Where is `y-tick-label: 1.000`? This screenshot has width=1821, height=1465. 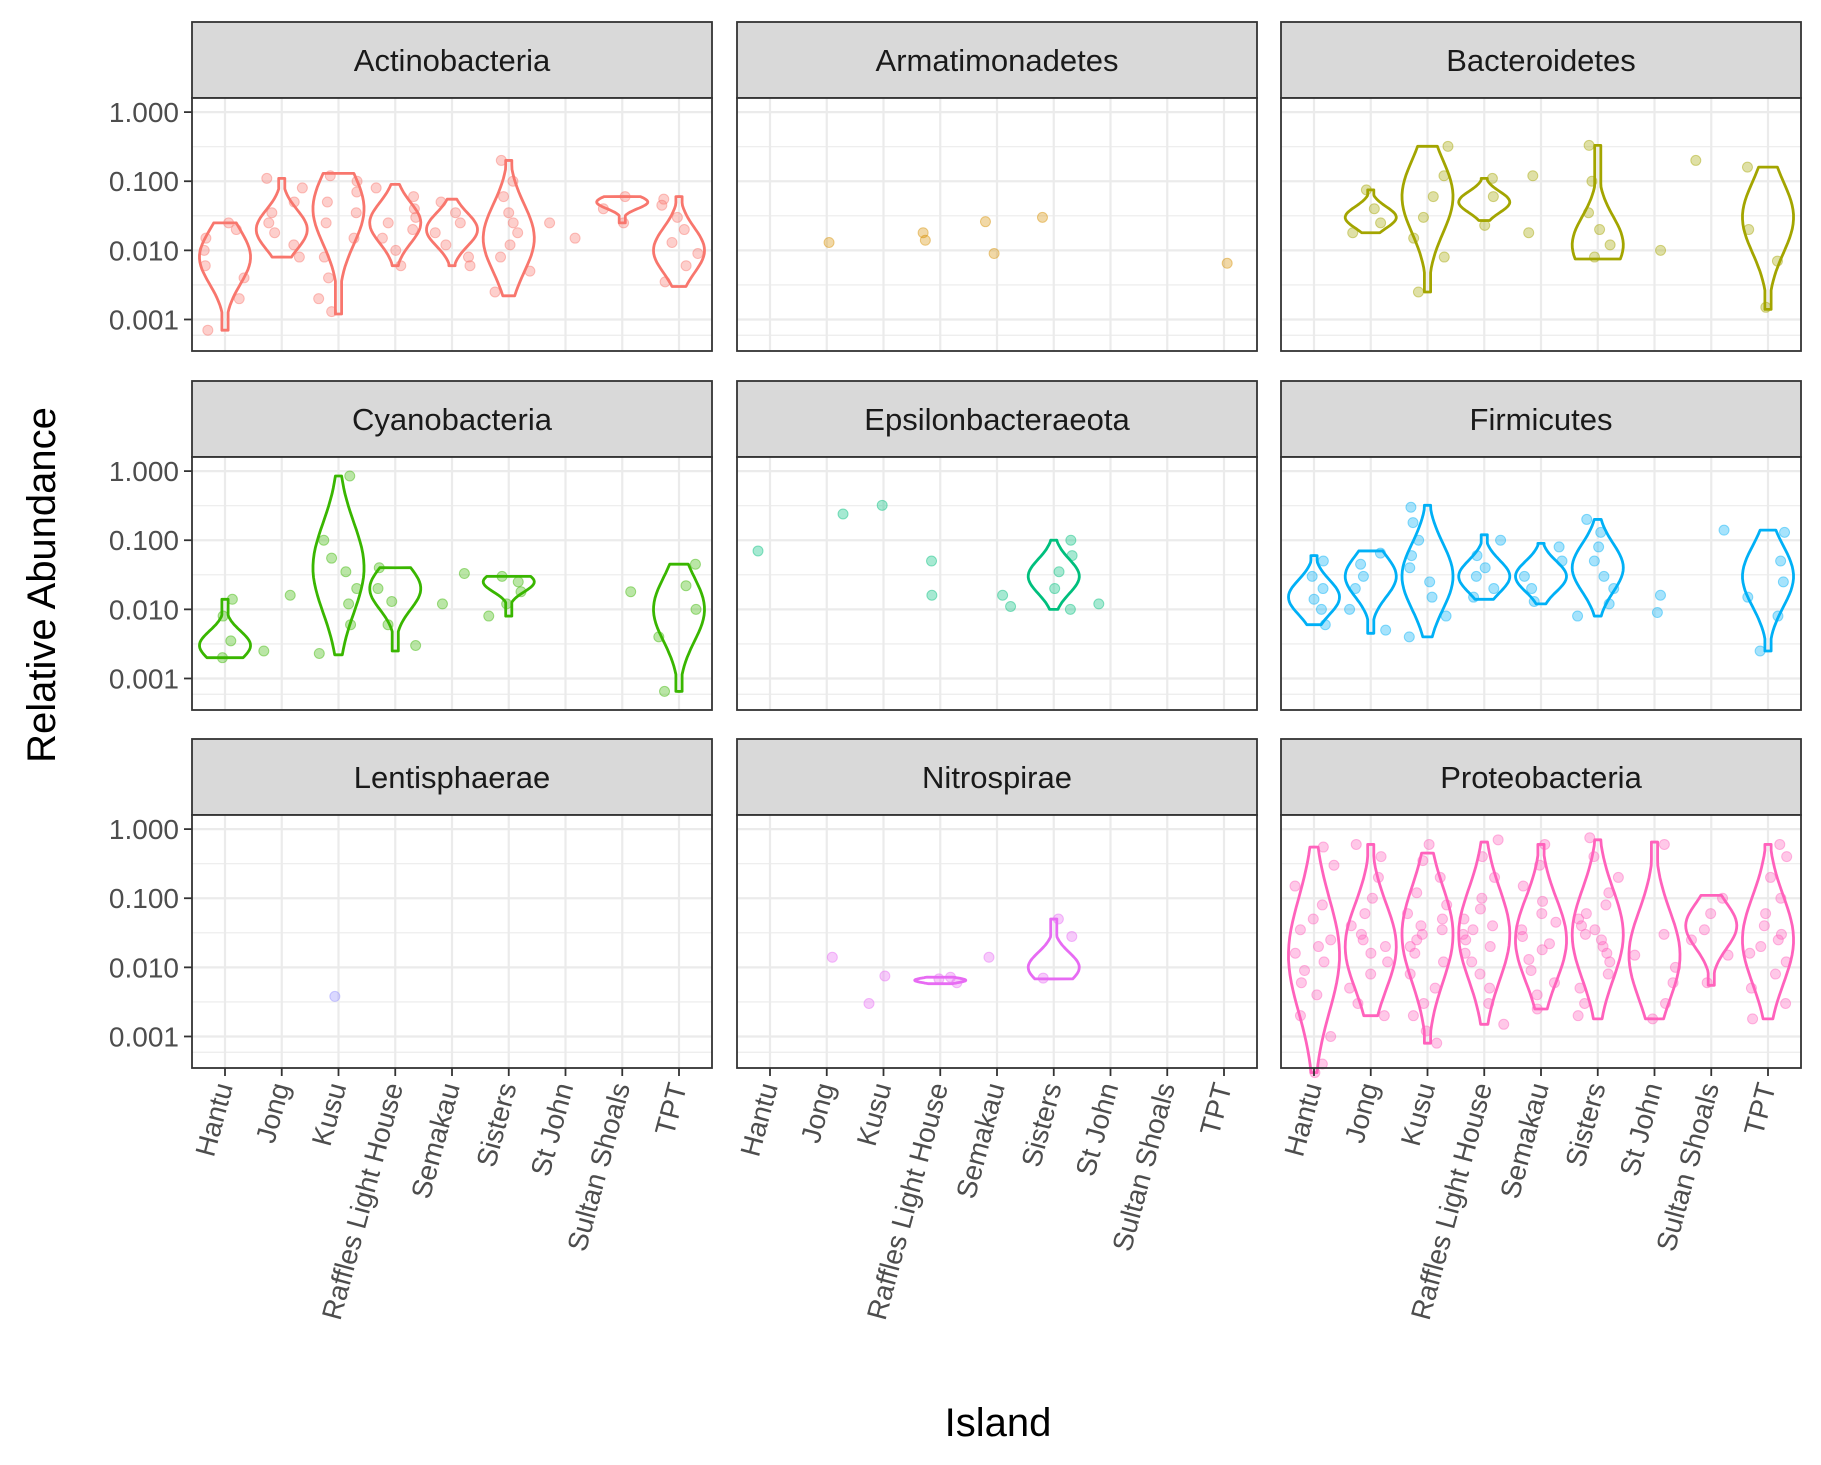 y-tick-label: 1.000 is located at coordinates (144, 112).